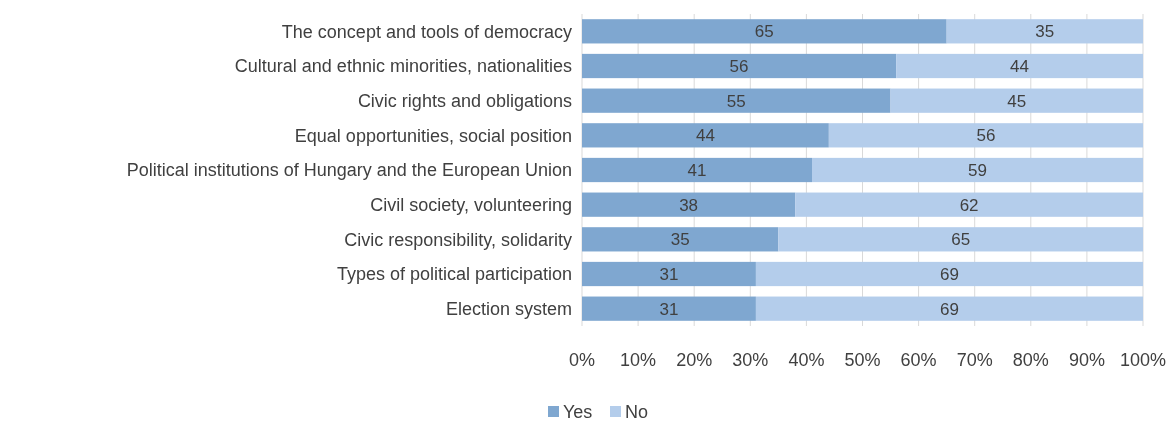  Describe the element at coordinates (637, 412) in the screenshot. I see `legend-label: No` at that location.